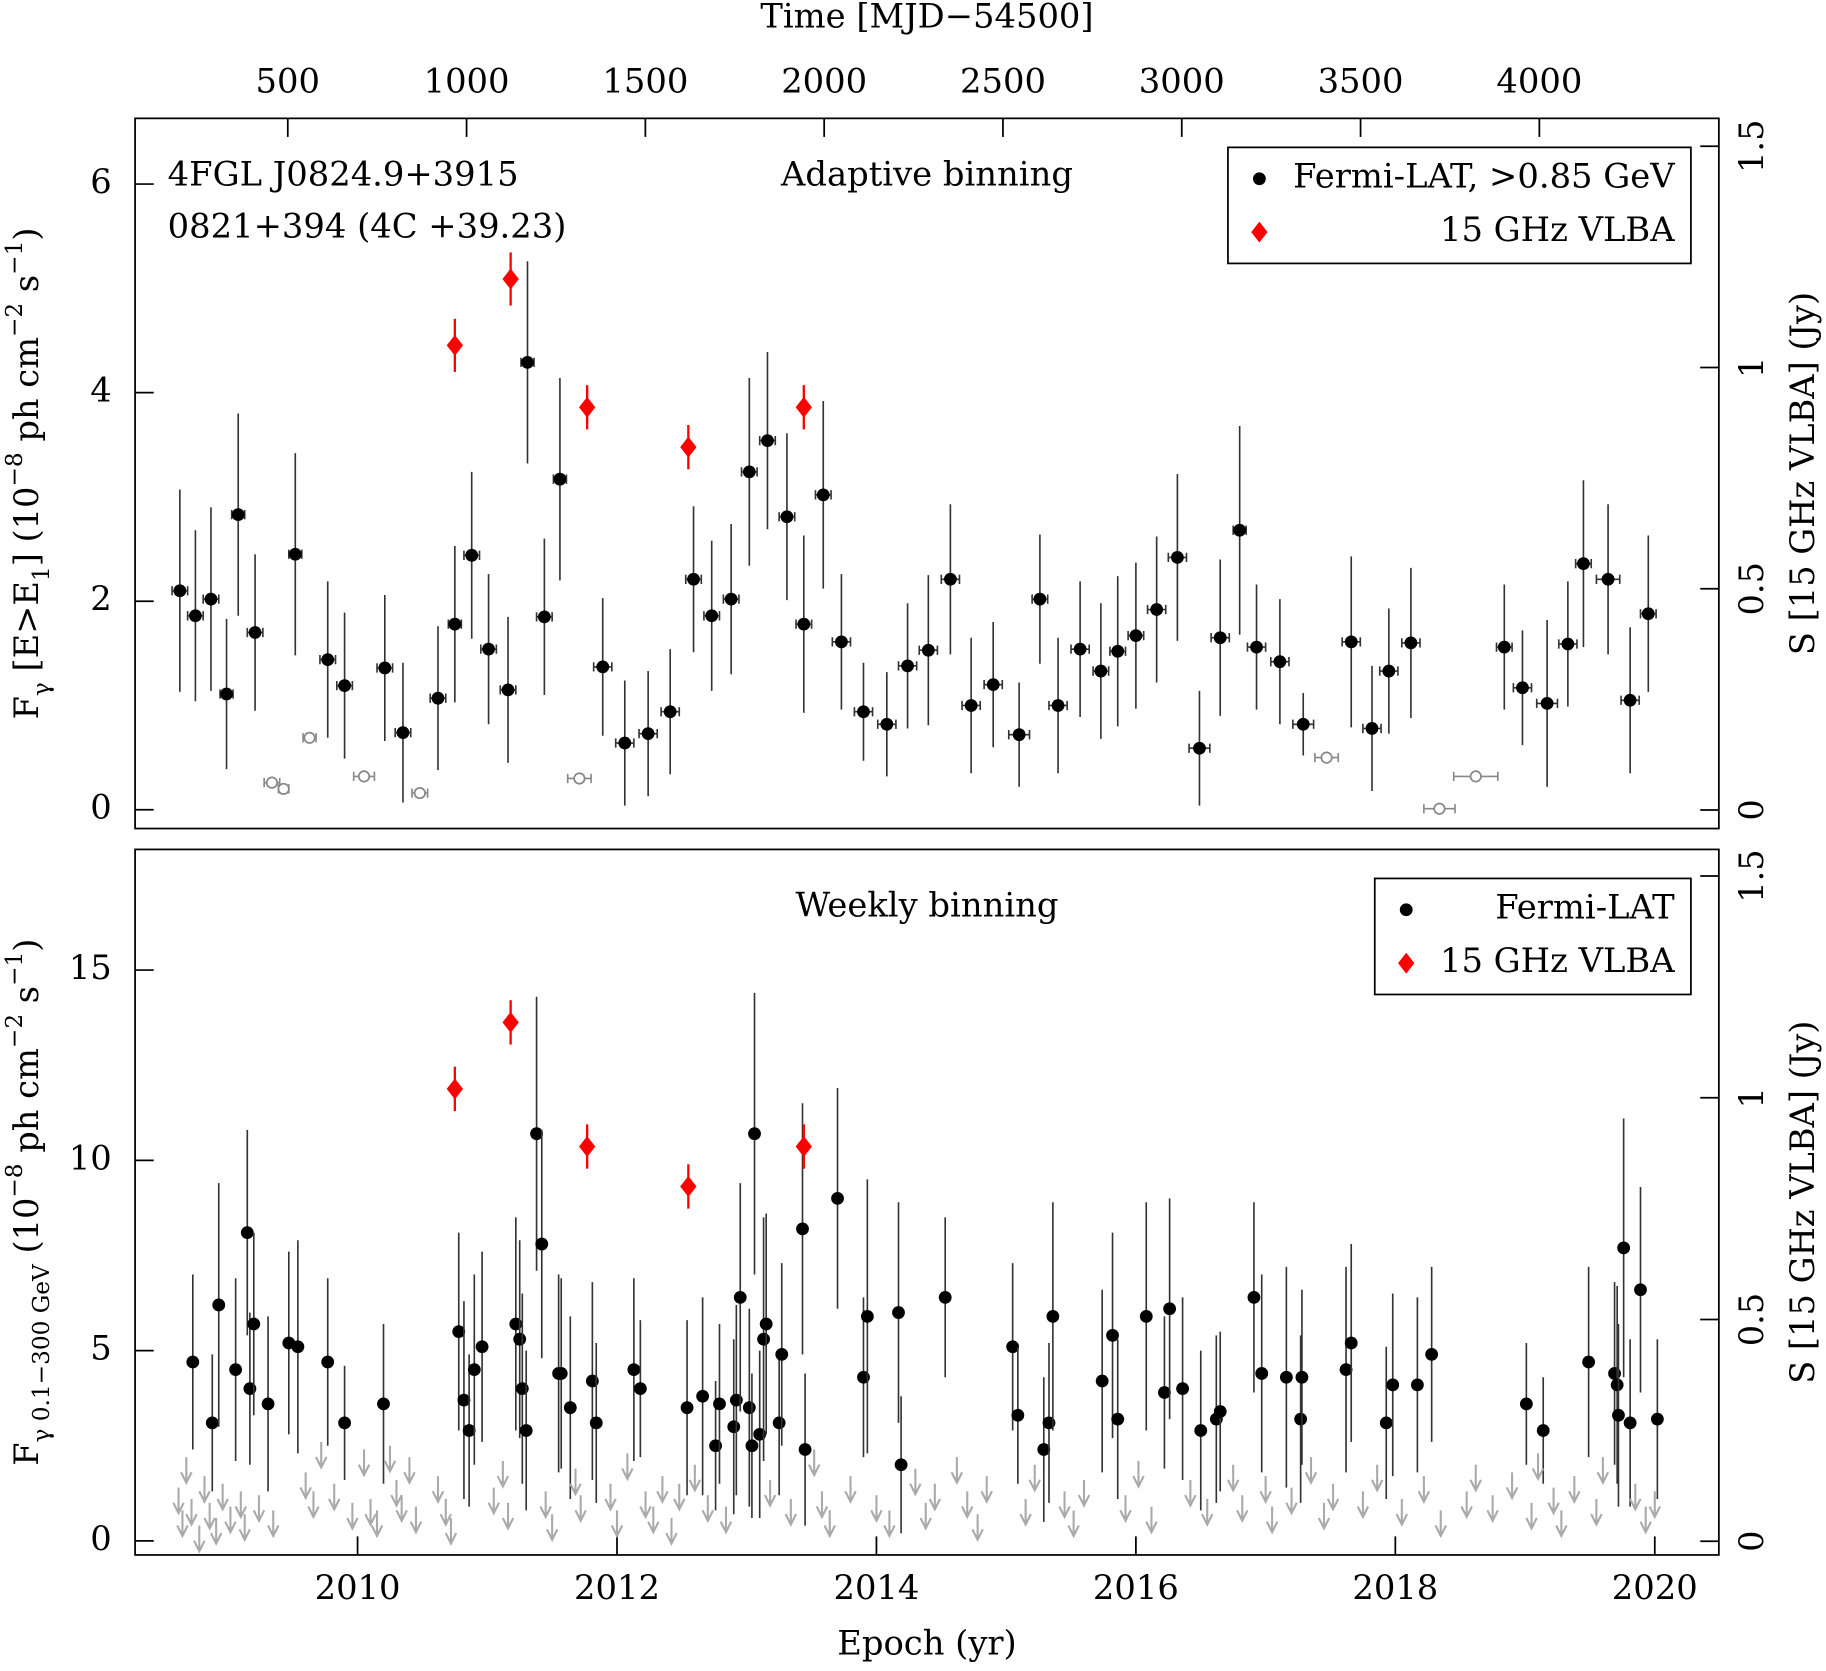 The width and height of the screenshot is (1826, 1671). Describe the element at coordinates (617, 1587) in the screenshot. I see `x-tick-label: 2012` at that location.